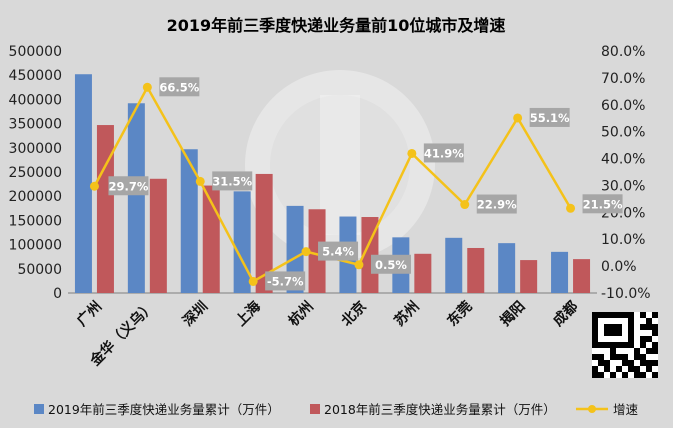 This screenshot has width=673, height=428. What do you see at coordinates (623, 52) in the screenshot?
I see `y-right-tick-label: 80.0%` at bounding box center [623, 52].